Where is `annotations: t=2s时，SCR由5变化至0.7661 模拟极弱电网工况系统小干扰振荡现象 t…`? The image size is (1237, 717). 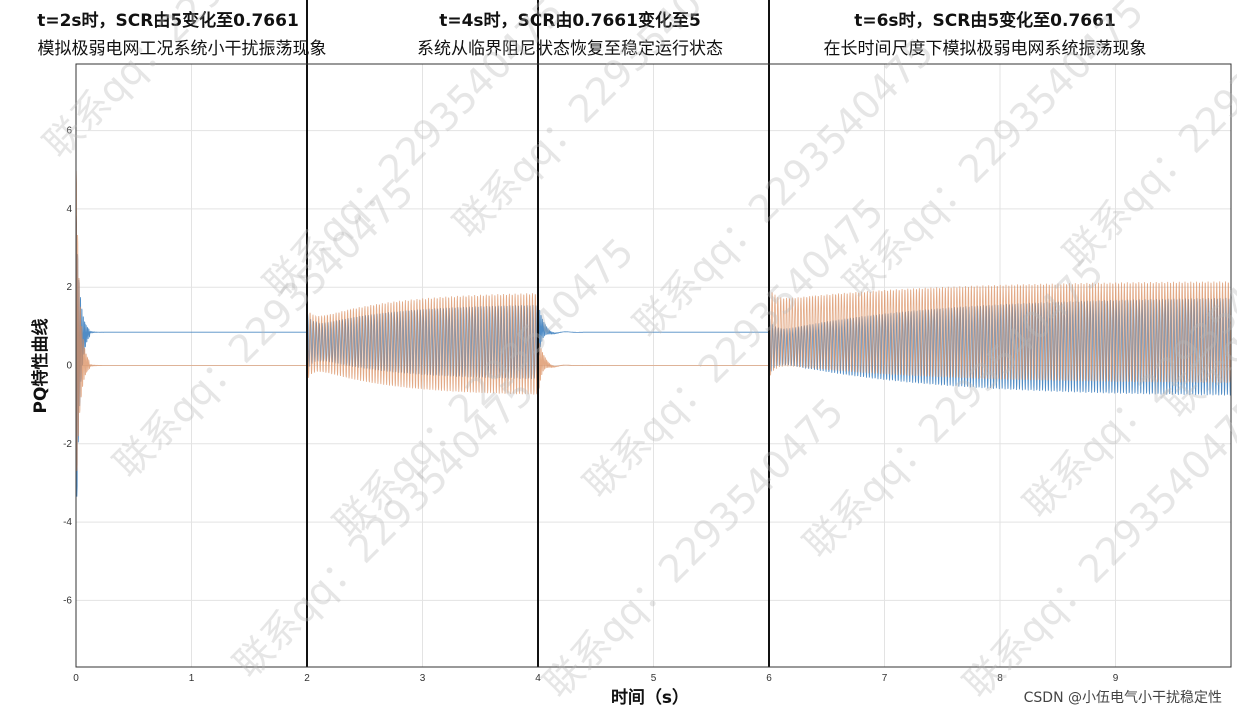
annotations: t=2s时，SCR由5变化至0.7661 模拟极弱电网工况系统小干扰振荡现象 t… is located at coordinates (591, 34).